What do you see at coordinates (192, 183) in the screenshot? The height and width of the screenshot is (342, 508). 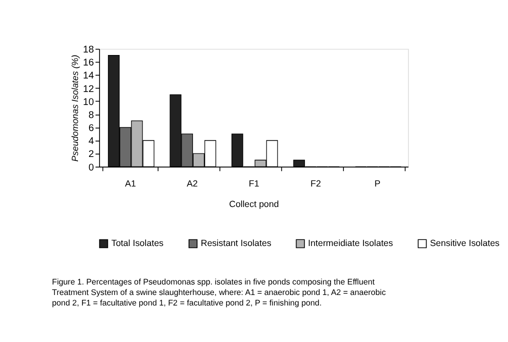 I see `x-tick-label: A2` at bounding box center [192, 183].